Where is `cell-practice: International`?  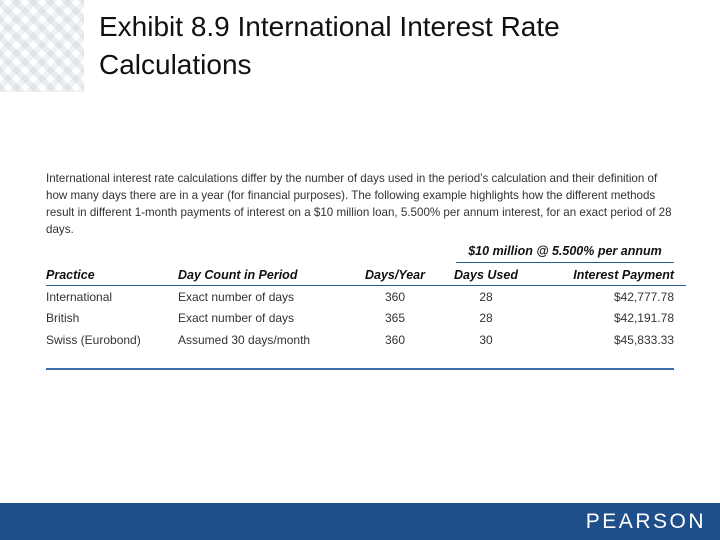 cell-practice: International is located at coordinates (79, 296).